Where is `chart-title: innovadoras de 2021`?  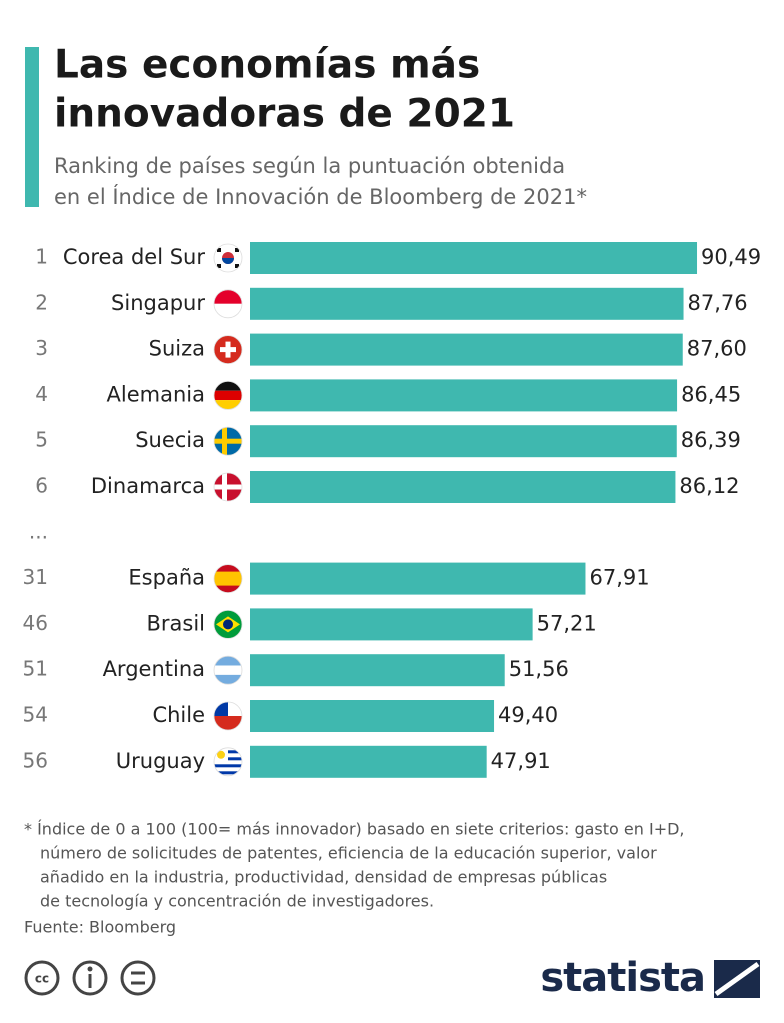
chart-title: innovadoras de 2021 is located at coordinates (284, 114).